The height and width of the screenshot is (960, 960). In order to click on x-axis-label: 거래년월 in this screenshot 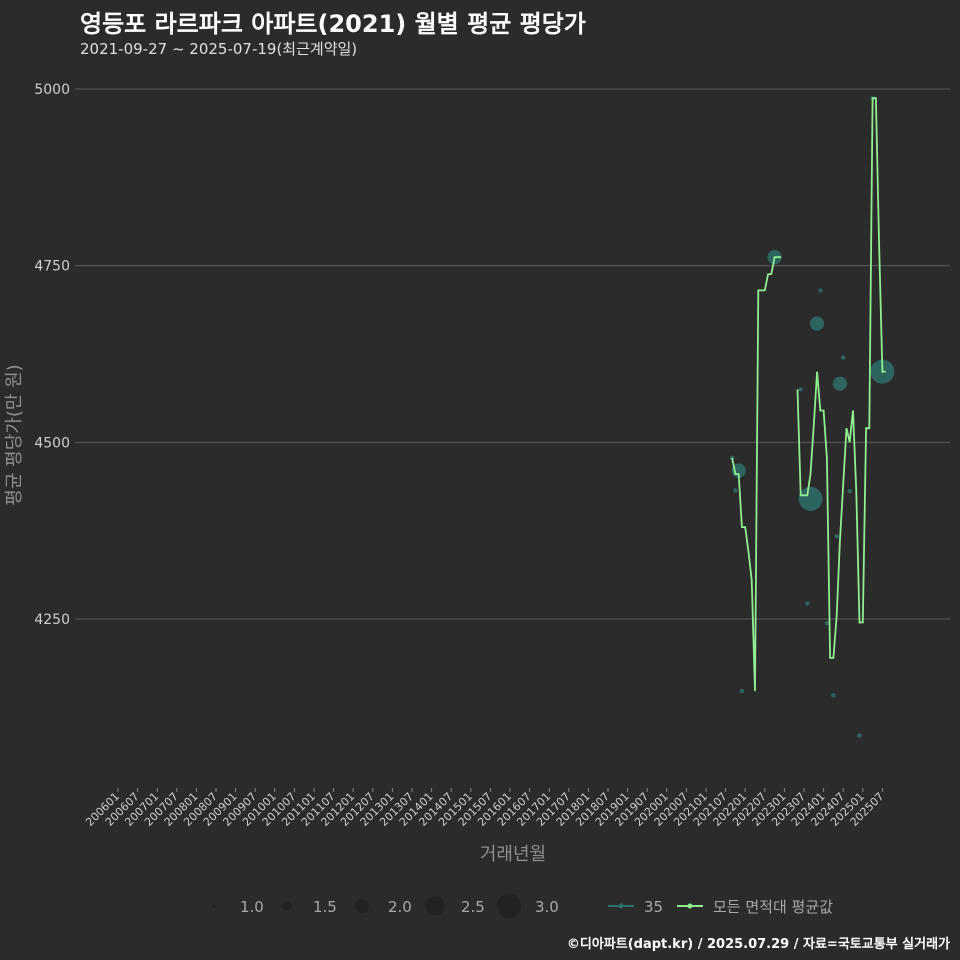, I will do `click(513, 854)`.